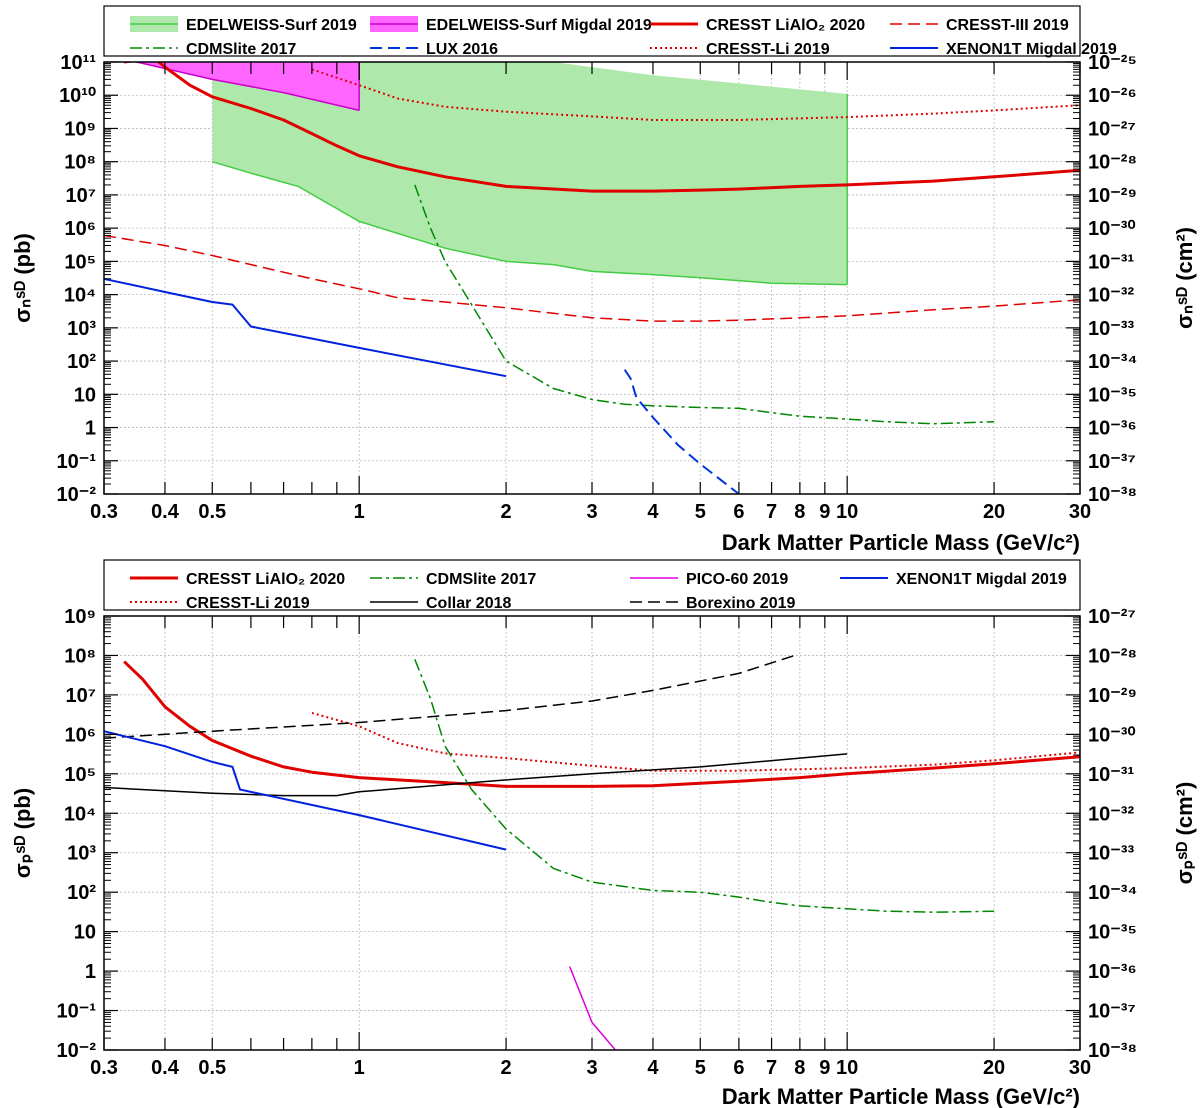 This screenshot has height=1108, width=1200. I want to click on legend-entry: PICO-60 2019, so click(709, 579).